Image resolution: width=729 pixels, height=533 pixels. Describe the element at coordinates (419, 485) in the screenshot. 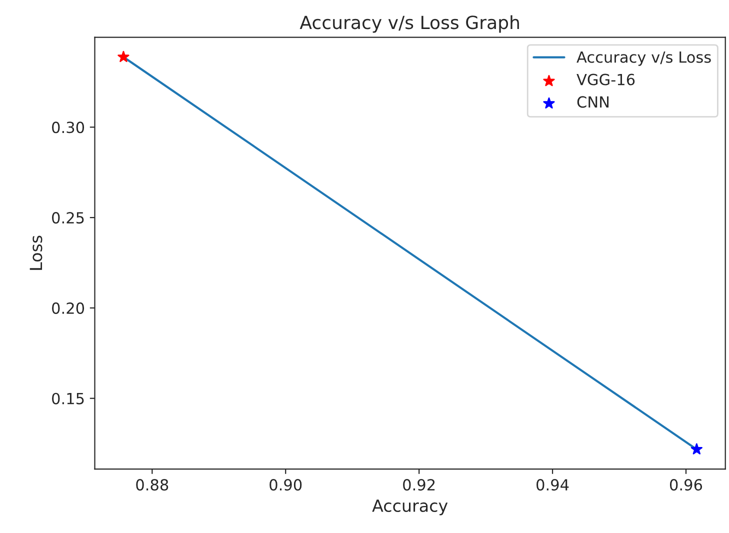

I see `x-tick-label: 0.92` at that location.